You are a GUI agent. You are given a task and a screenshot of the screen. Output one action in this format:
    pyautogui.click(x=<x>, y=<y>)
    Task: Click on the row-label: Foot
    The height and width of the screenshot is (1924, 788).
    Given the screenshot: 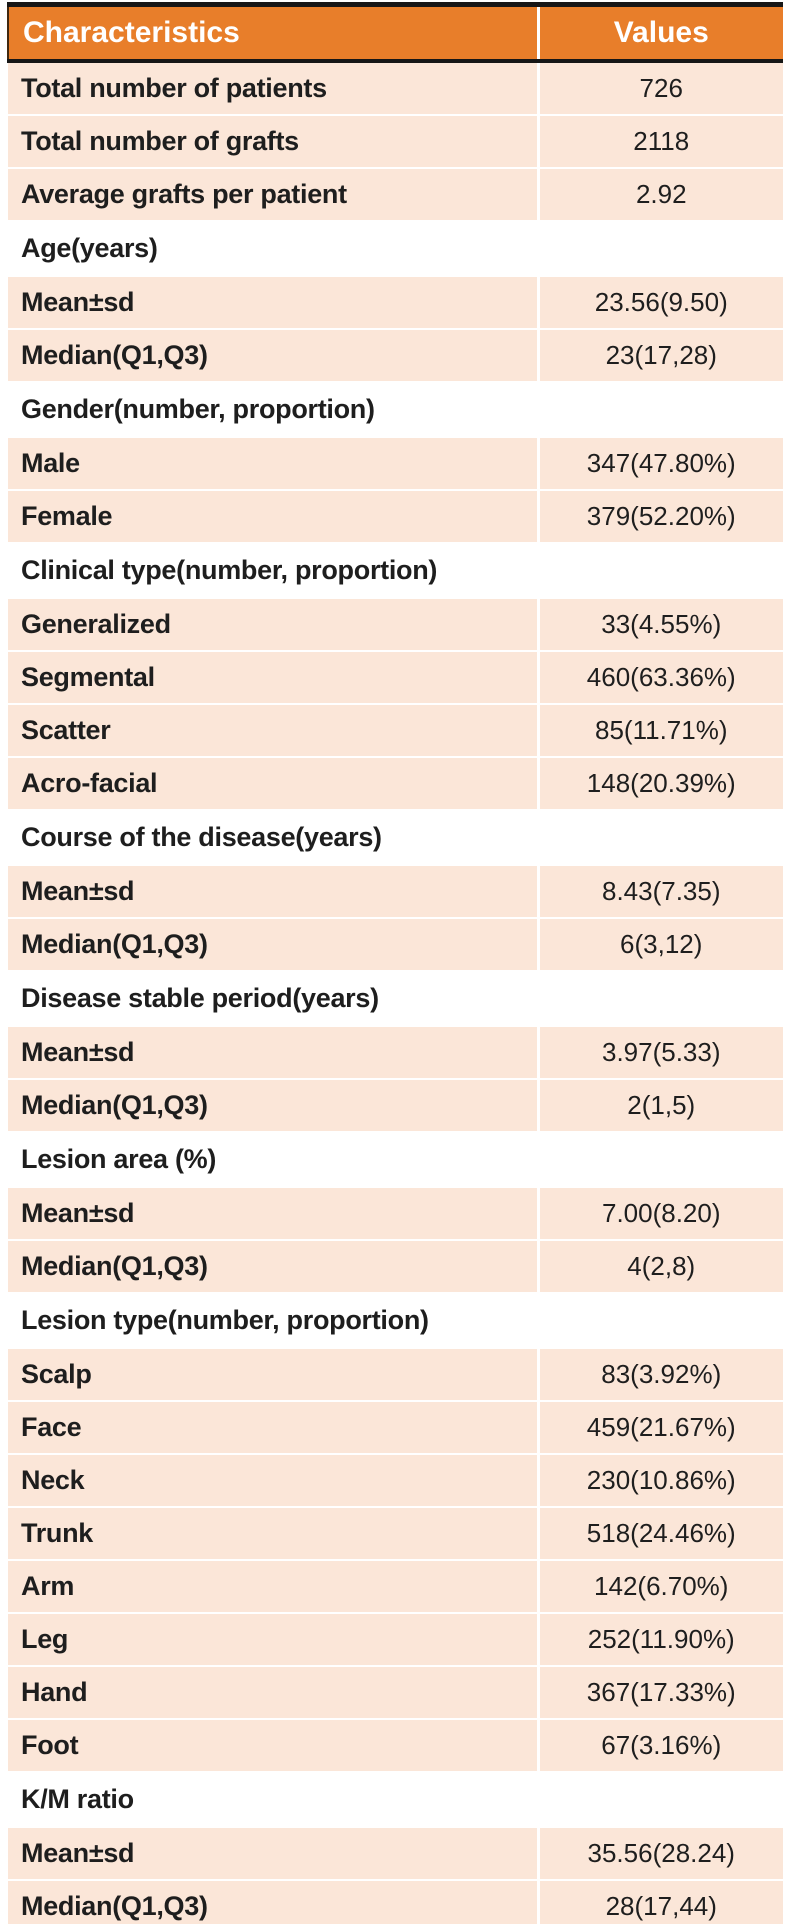 What is the action you would take?
    pyautogui.click(x=273, y=1746)
    